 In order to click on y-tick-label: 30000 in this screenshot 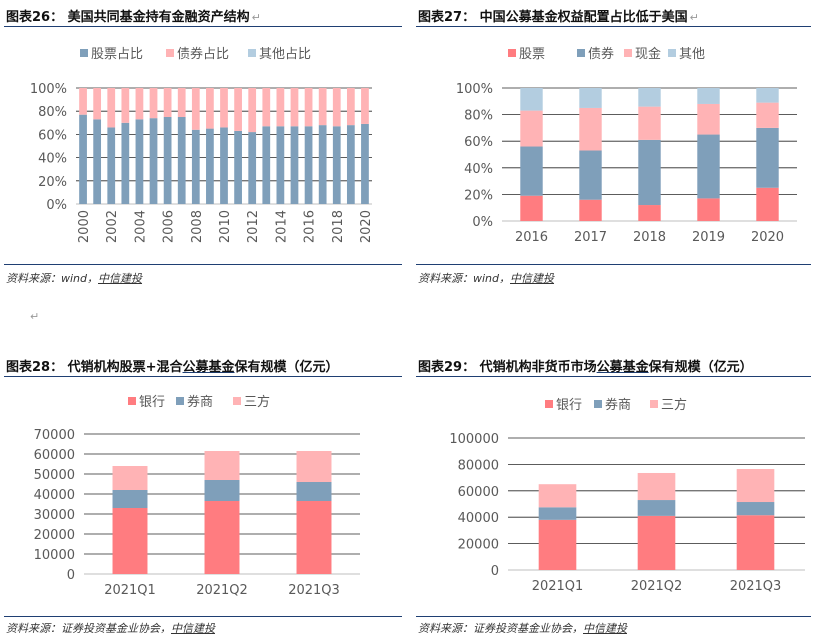, I will do `click(54, 515)`.